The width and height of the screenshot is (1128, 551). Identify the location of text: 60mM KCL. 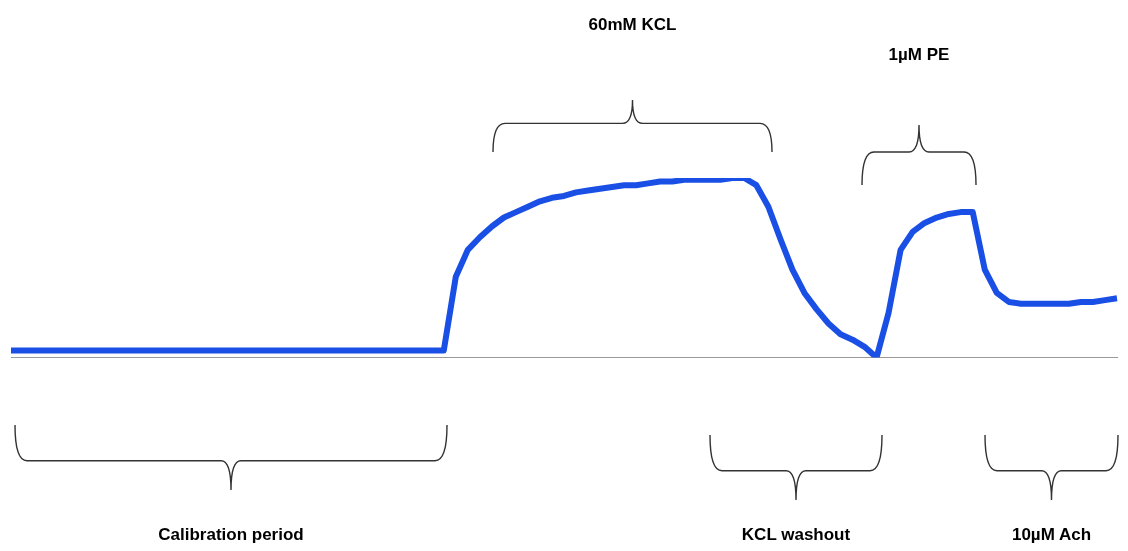
(632, 25).